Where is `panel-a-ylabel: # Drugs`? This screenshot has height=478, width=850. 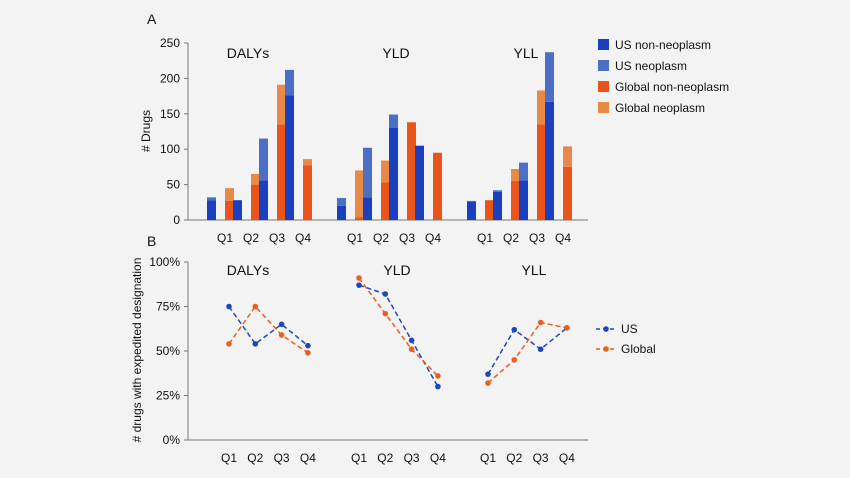
panel-a-ylabel: # Drugs is located at coordinates (146, 131).